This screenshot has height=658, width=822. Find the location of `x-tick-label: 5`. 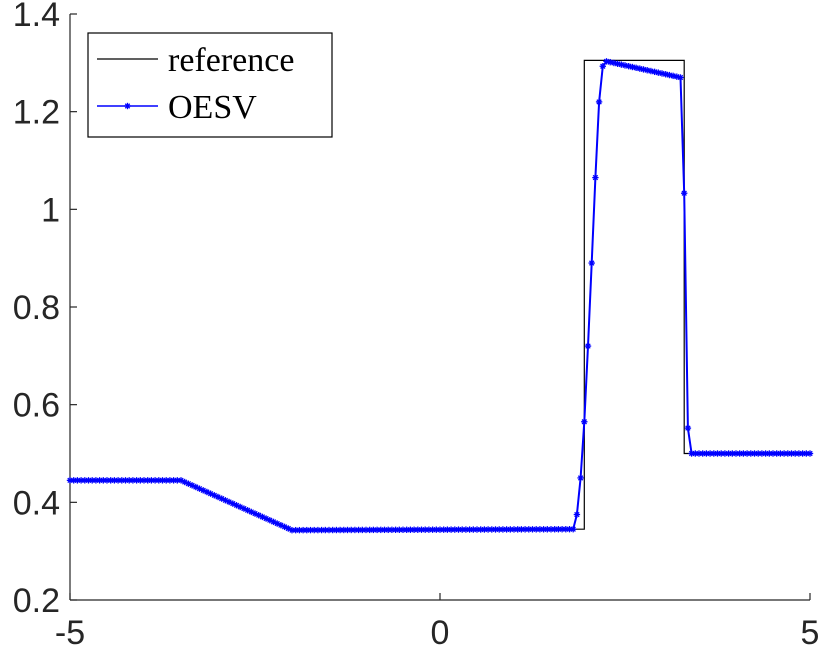

x-tick-label: 5 is located at coordinates (810, 633).